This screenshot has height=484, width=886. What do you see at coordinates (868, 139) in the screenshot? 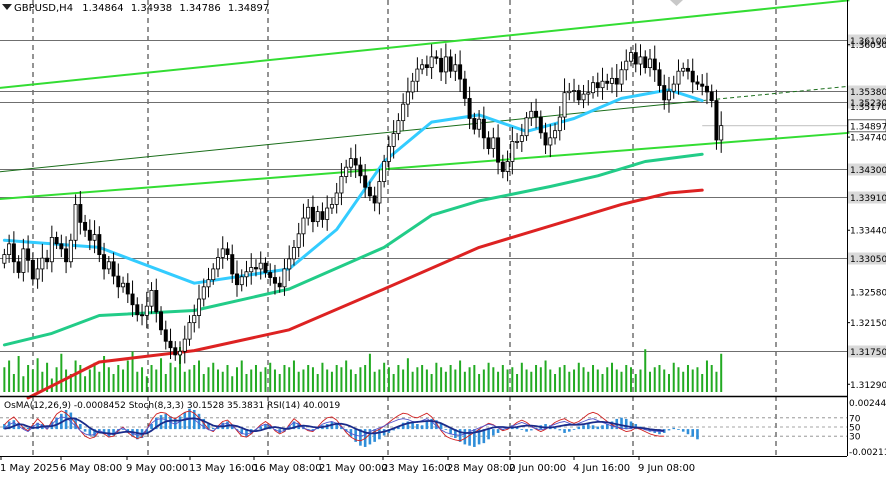
I see `price-tick-label: 1.34740` at bounding box center [868, 139].